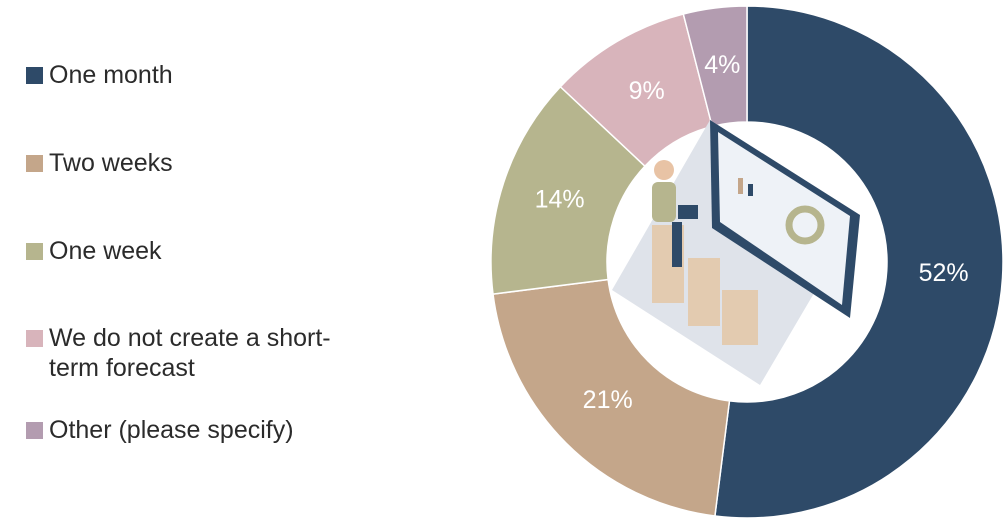  Describe the element at coordinates (664, 170) in the screenshot. I see `person-head` at that location.